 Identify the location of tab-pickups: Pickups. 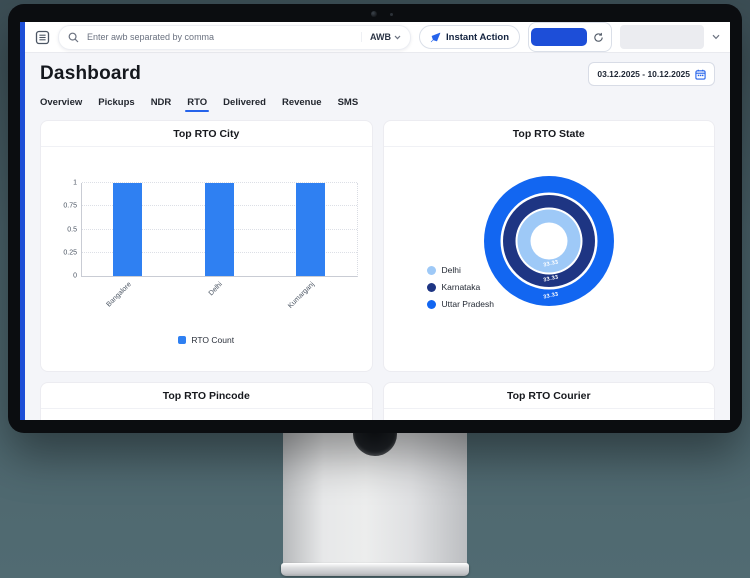
(116, 102).